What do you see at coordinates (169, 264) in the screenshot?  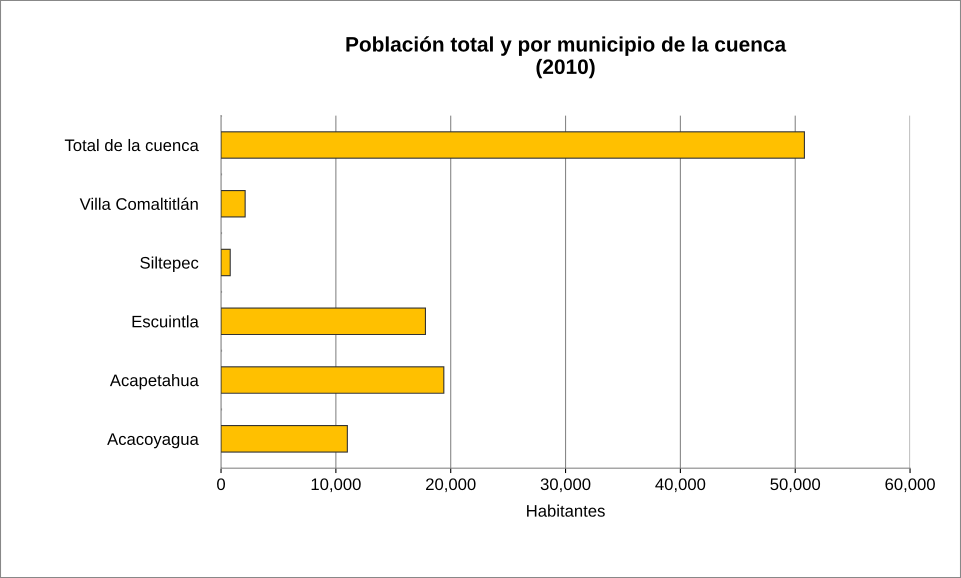 I see `y-tick-label: Siltepec` at bounding box center [169, 264].